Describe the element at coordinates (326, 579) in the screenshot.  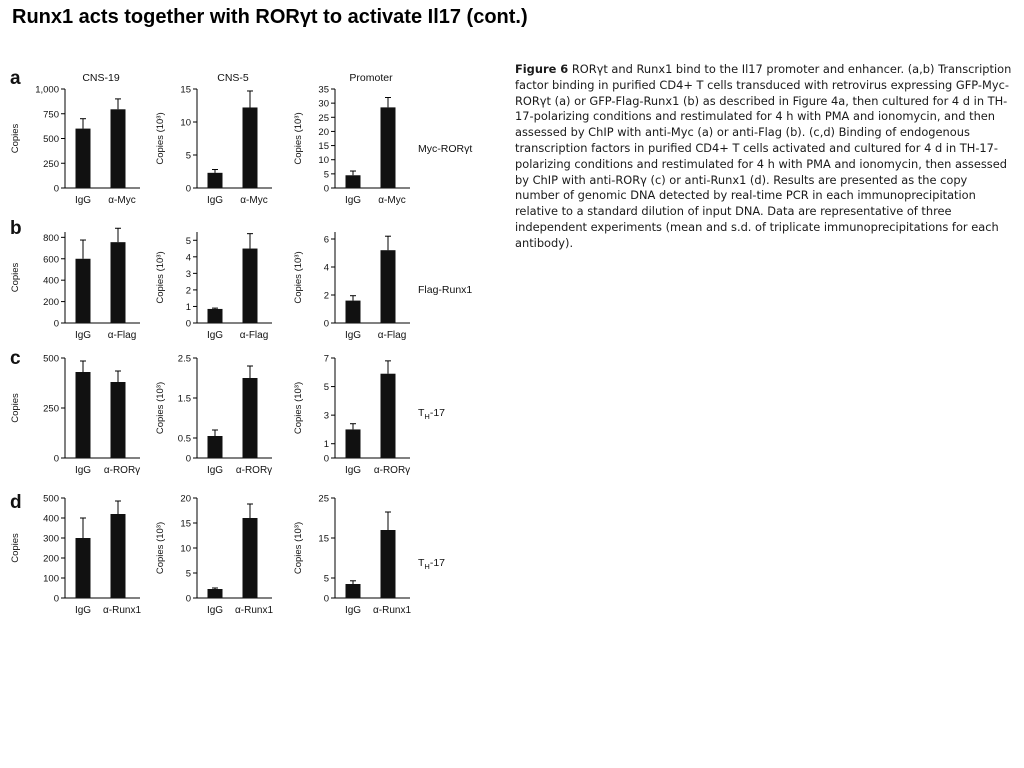
I see `panel-d-3-y-tick-label: 5` at that location.